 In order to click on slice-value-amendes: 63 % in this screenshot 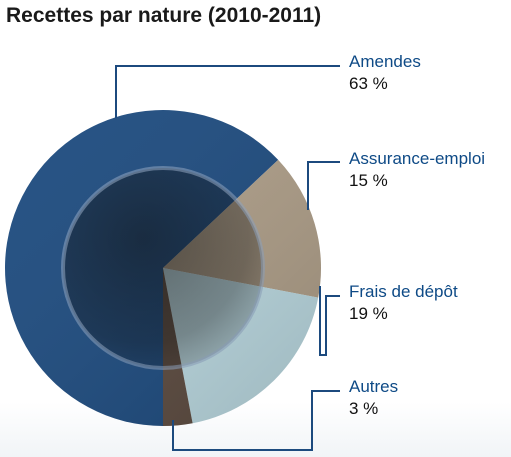, I will do `click(385, 84)`.